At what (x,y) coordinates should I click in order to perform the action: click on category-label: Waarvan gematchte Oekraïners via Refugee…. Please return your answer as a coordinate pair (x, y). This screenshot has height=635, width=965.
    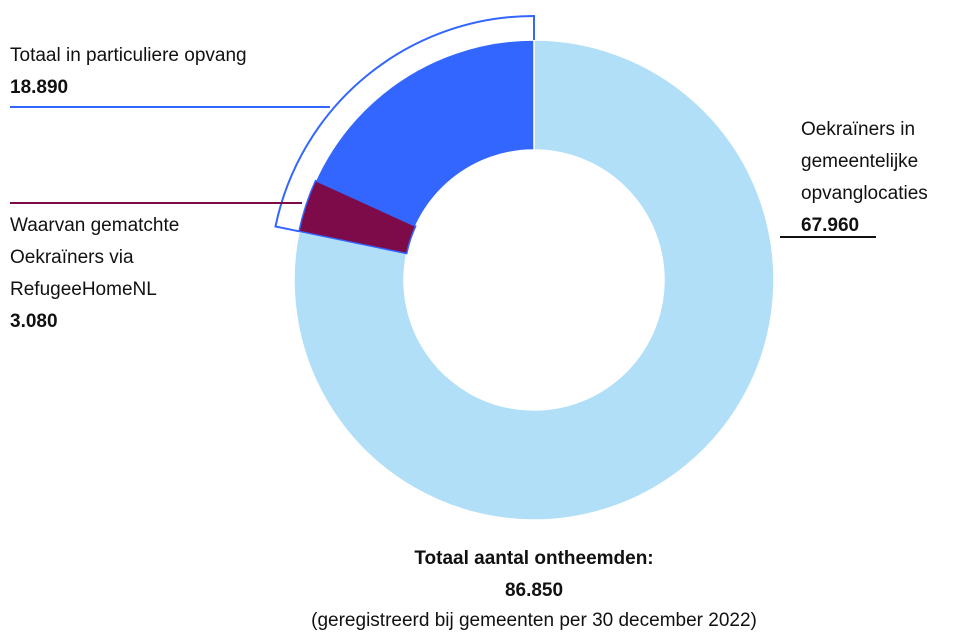
    Looking at the image, I should click on (95, 257).